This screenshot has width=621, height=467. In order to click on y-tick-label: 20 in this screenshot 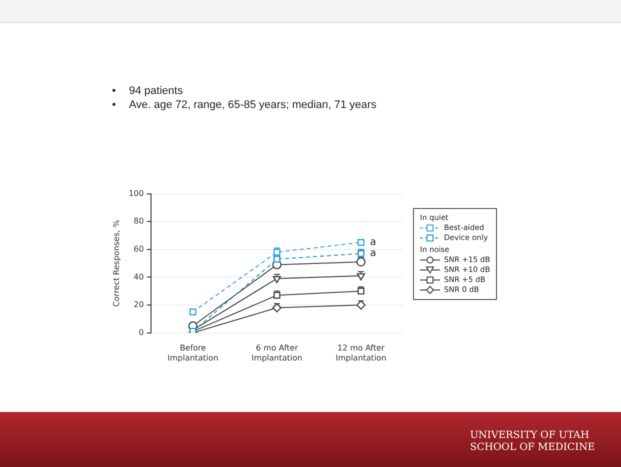, I will do `click(139, 305)`.